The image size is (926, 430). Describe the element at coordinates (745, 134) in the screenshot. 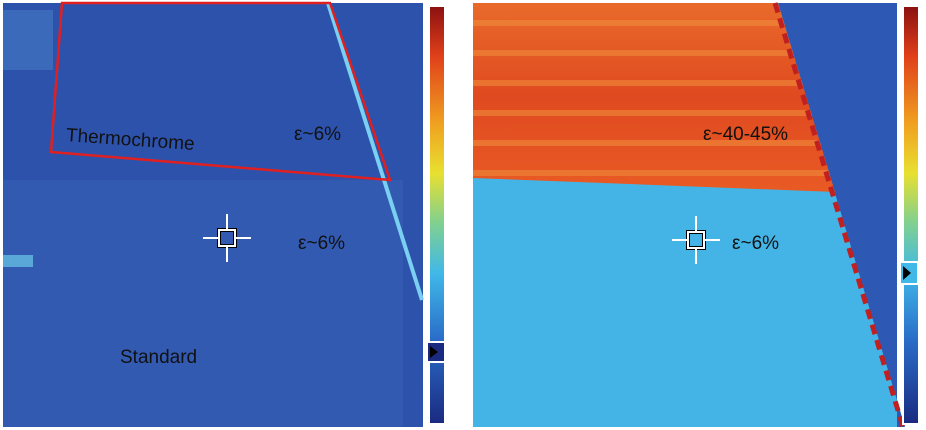

I see `emissivity-label: ε~40-45%` at that location.